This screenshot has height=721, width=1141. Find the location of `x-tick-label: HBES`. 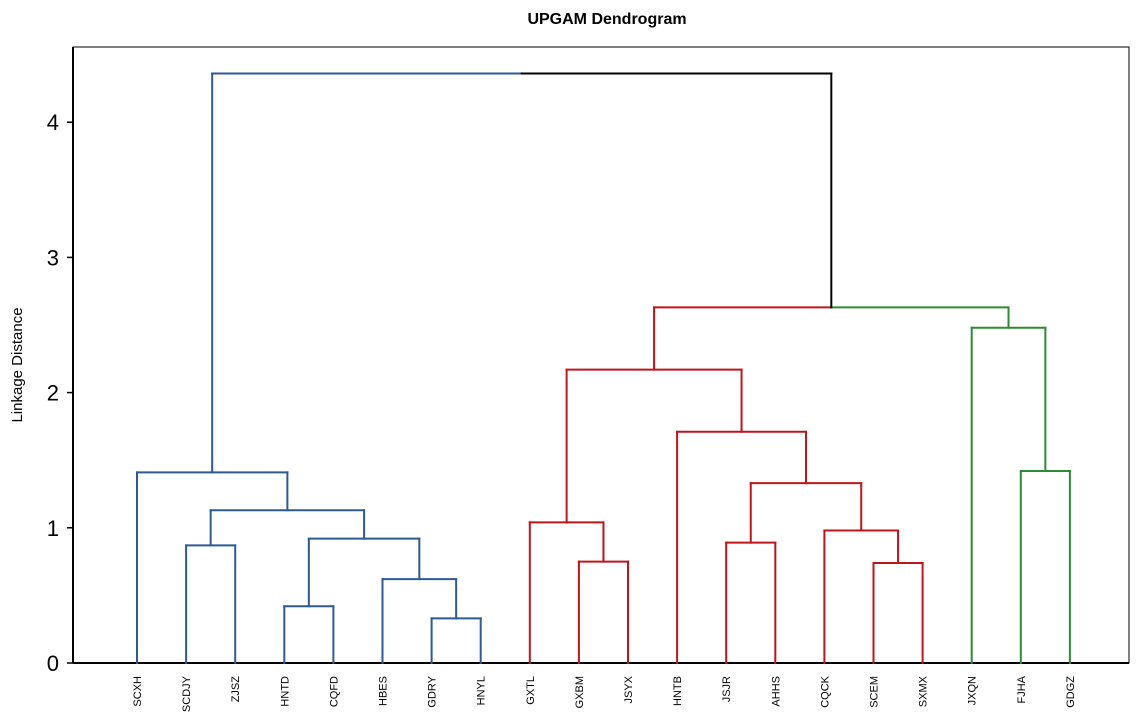

x-tick-label: HBES is located at coordinates (384, 691).